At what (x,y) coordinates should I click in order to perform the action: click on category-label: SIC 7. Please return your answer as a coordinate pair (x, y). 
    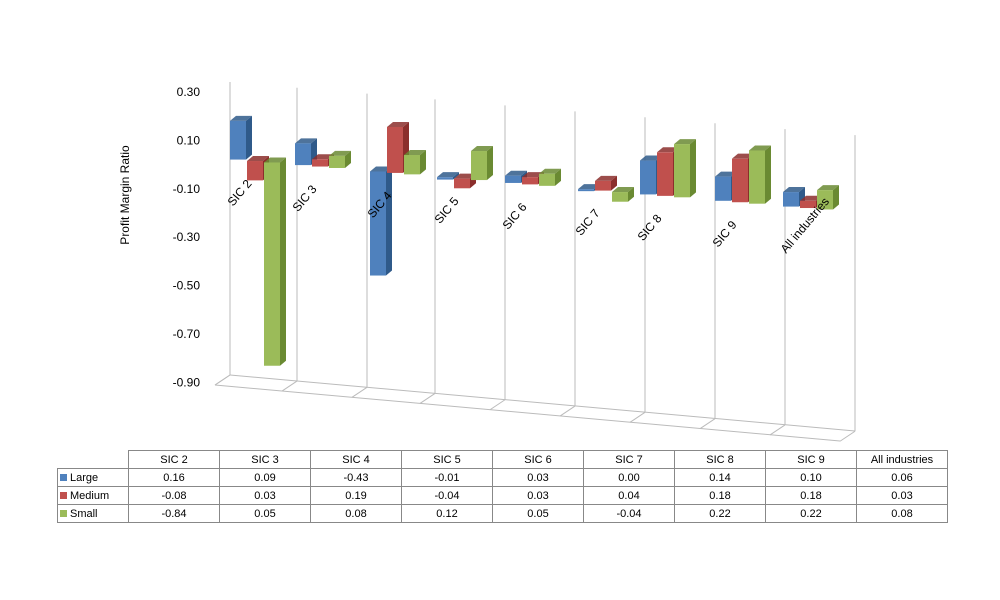
    Looking at the image, I should click on (588, 222).